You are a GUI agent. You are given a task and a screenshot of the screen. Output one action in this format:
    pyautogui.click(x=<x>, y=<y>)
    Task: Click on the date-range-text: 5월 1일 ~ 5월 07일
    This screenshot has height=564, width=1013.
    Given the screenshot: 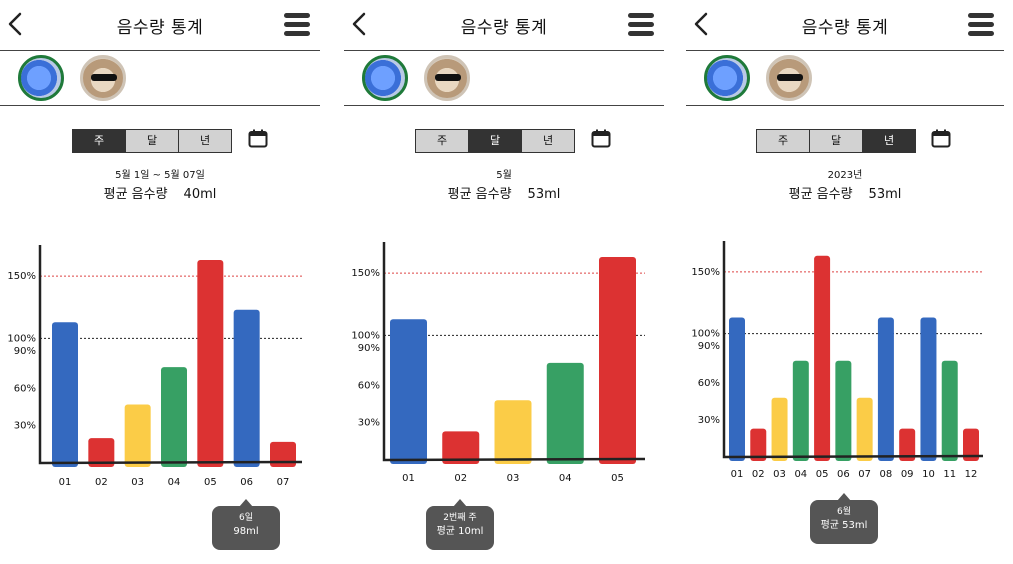 What is the action you would take?
    pyautogui.click(x=160, y=175)
    